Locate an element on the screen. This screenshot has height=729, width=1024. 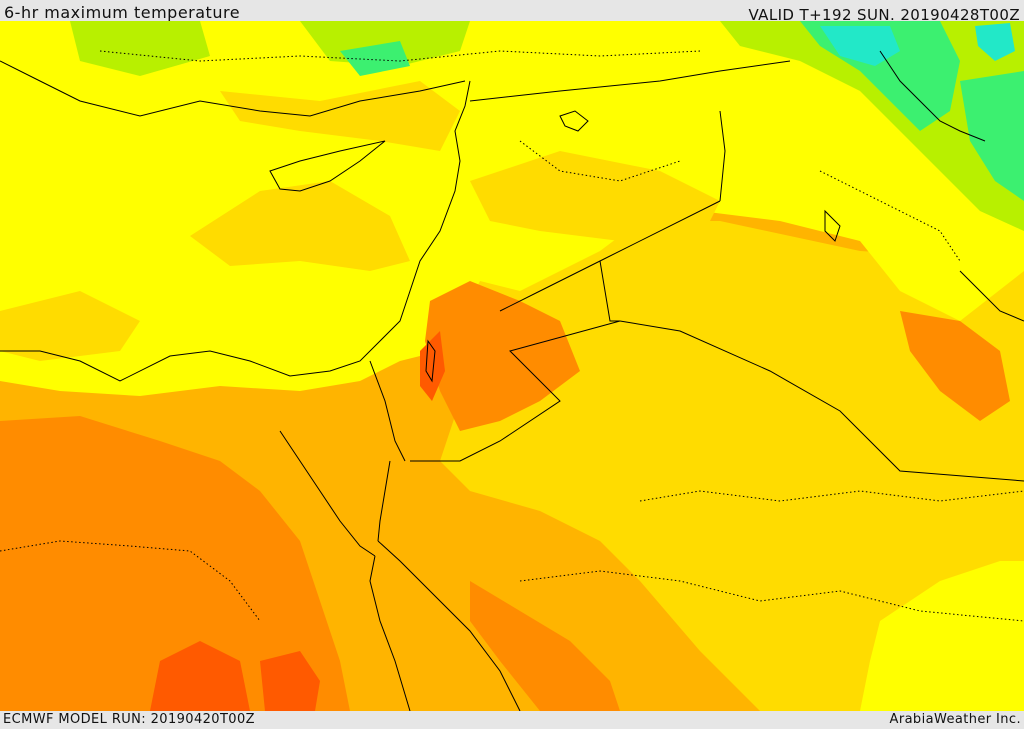
red-sea-west is located at coordinates (390, 633).